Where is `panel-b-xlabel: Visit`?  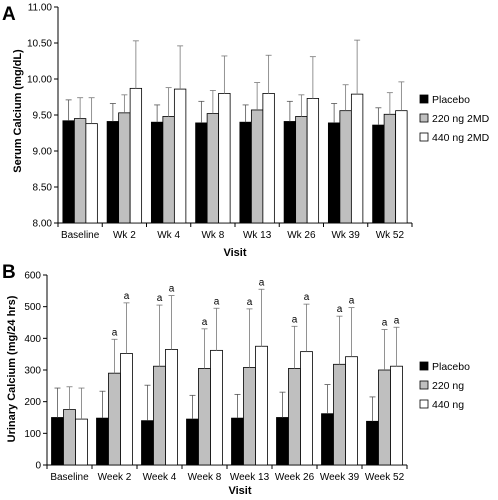
panel-b-xlabel: Visit is located at coordinates (239, 491).